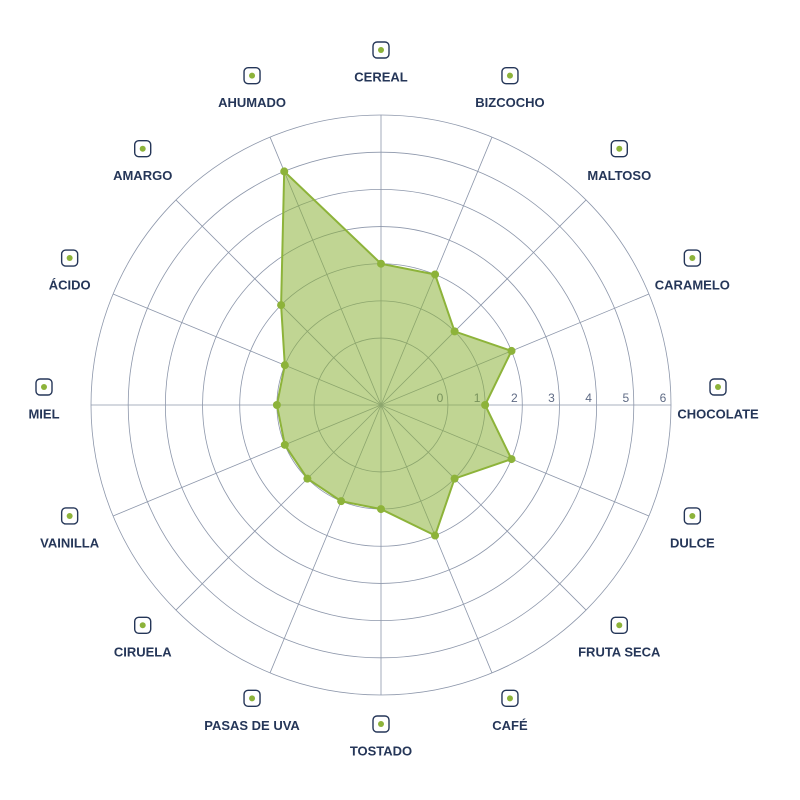 This screenshot has width=800, height=800. I want to click on tick-label: 3, so click(551, 398).